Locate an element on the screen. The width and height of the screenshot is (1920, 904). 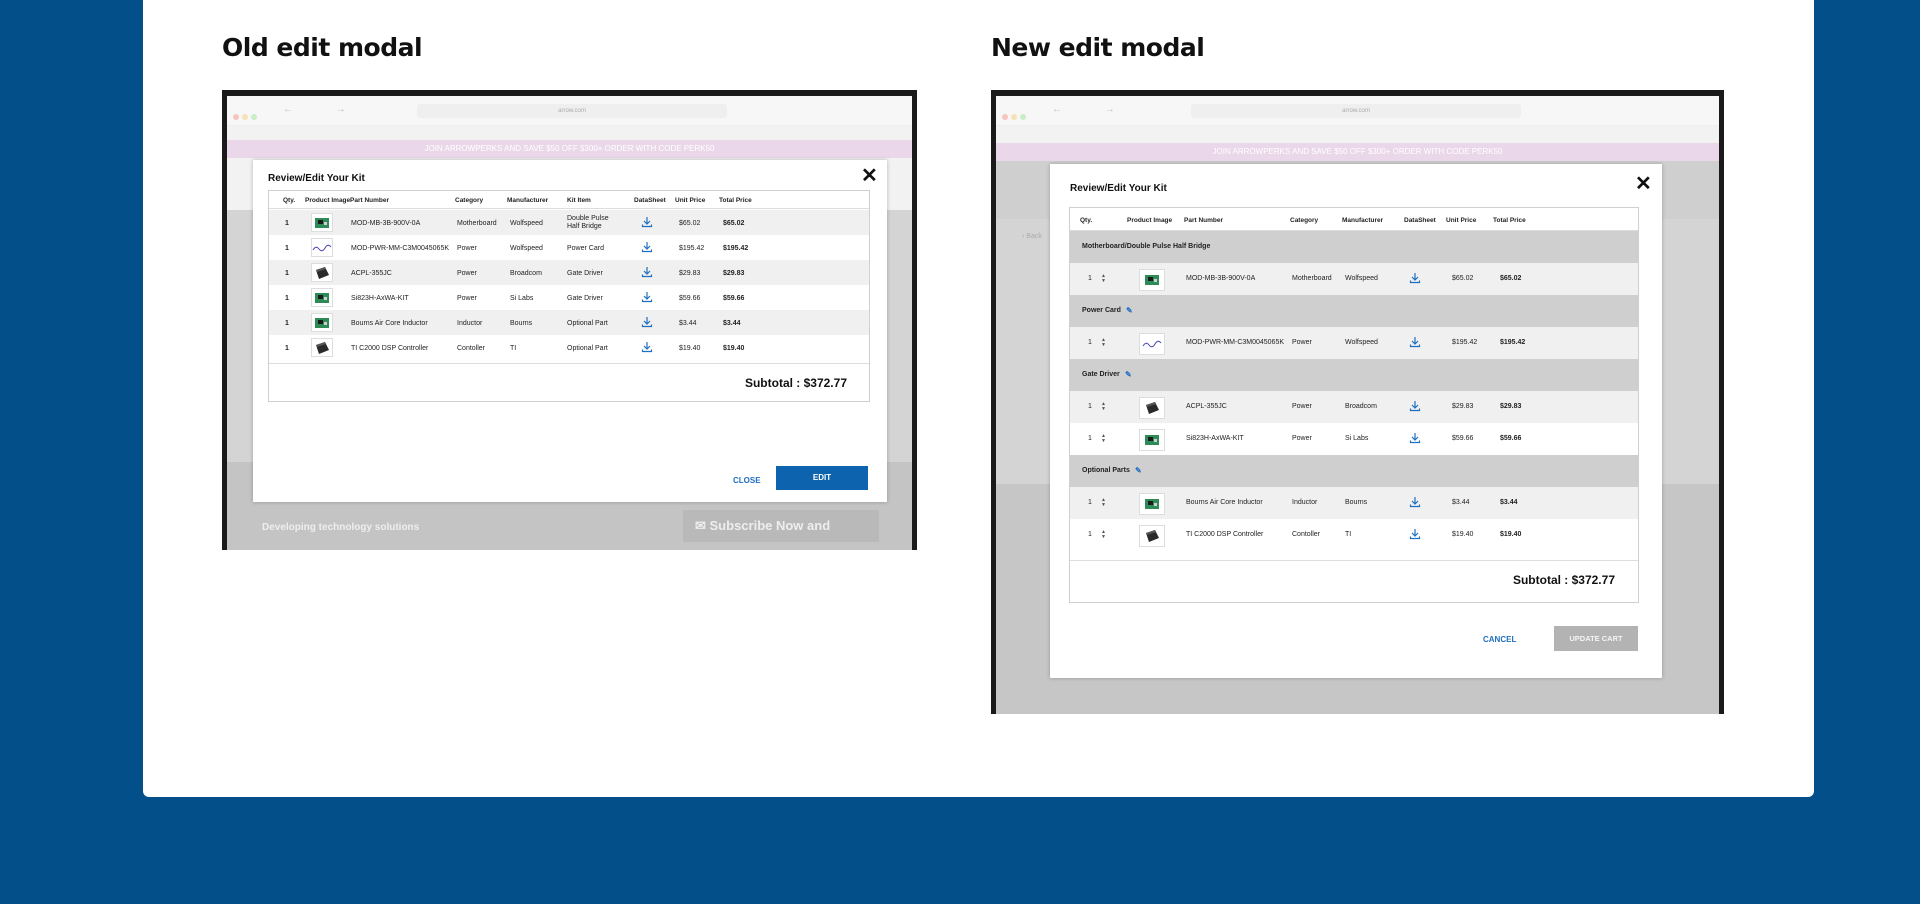
new-subtotal: Subtotal : $372.77 is located at coordinates (1563, 580).